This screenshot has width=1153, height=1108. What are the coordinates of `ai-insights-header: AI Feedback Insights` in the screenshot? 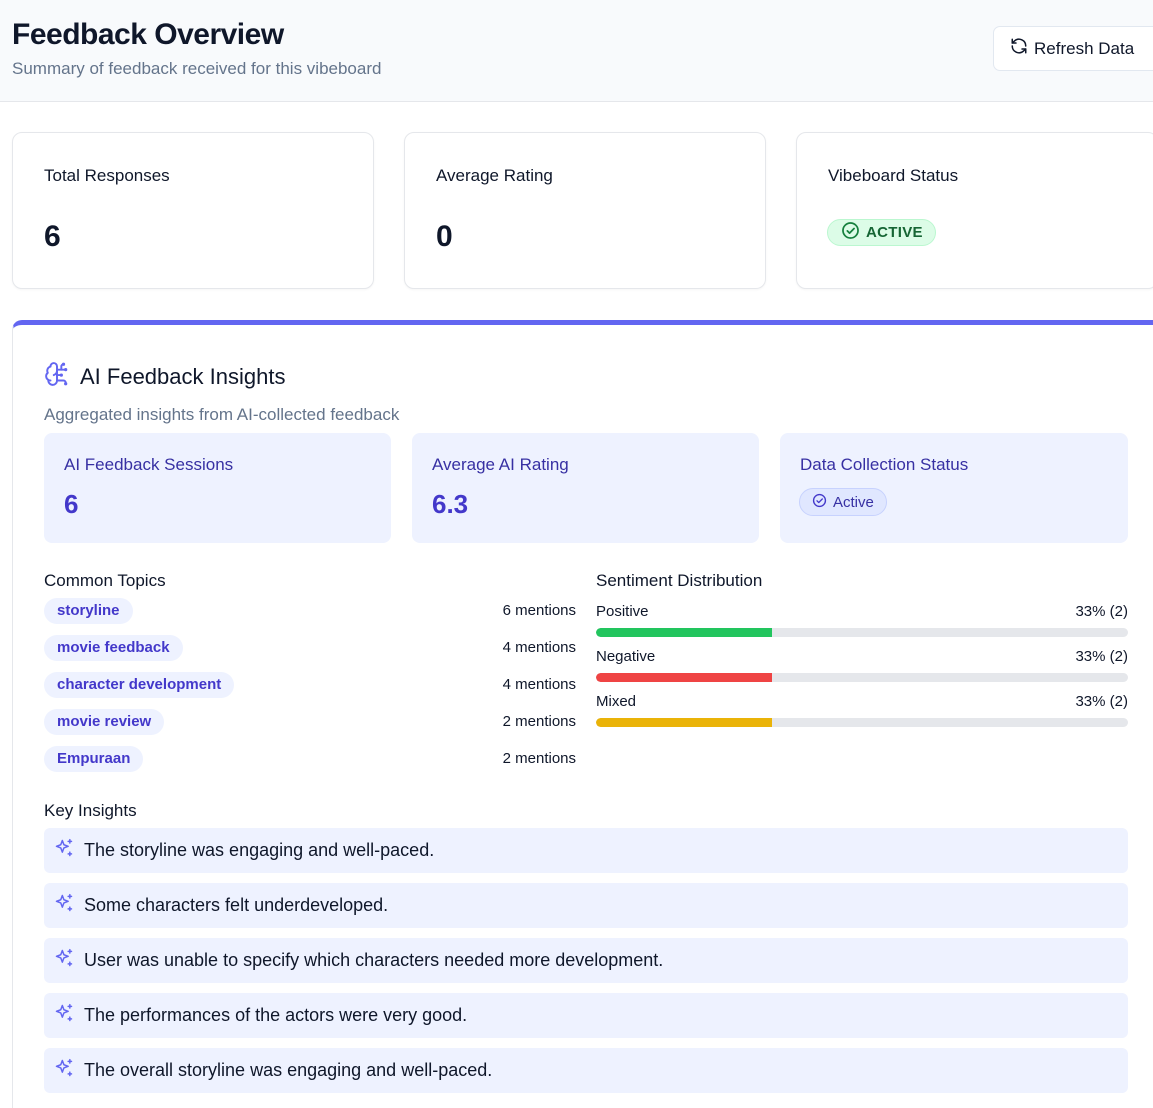 It's located at (164, 376).